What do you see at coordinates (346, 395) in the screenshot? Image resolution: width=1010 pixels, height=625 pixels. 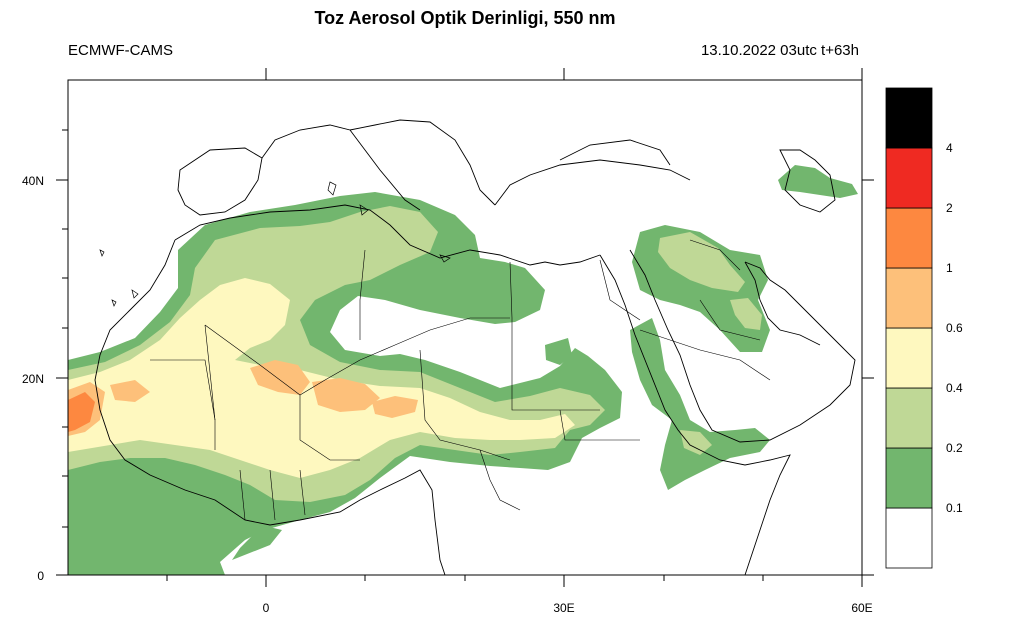 I see `dust-contour-0.6b` at bounding box center [346, 395].